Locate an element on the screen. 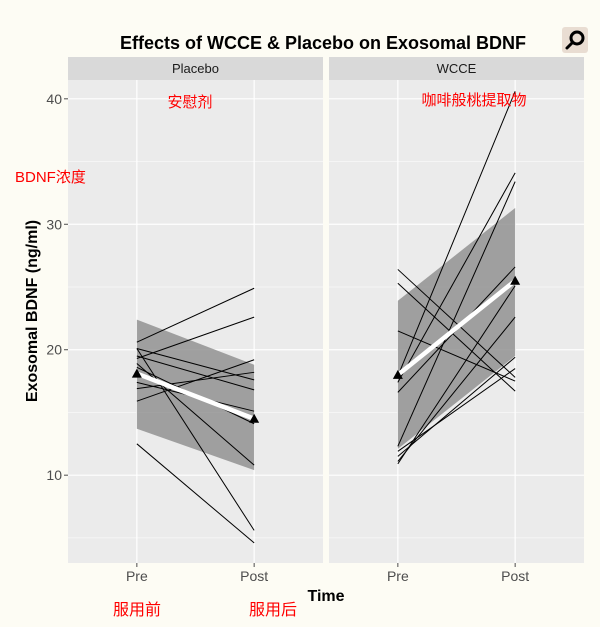  y-tick-label: 40 is located at coordinates (54, 99).